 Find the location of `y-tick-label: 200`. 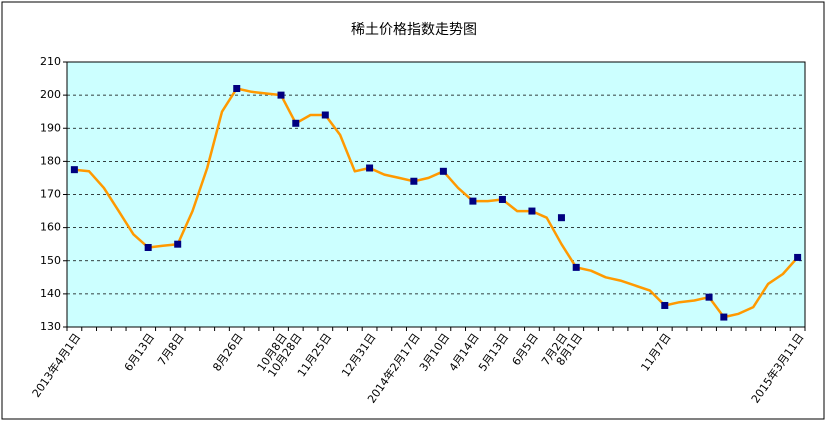

y-tick-label: 200 is located at coordinates (50, 94).